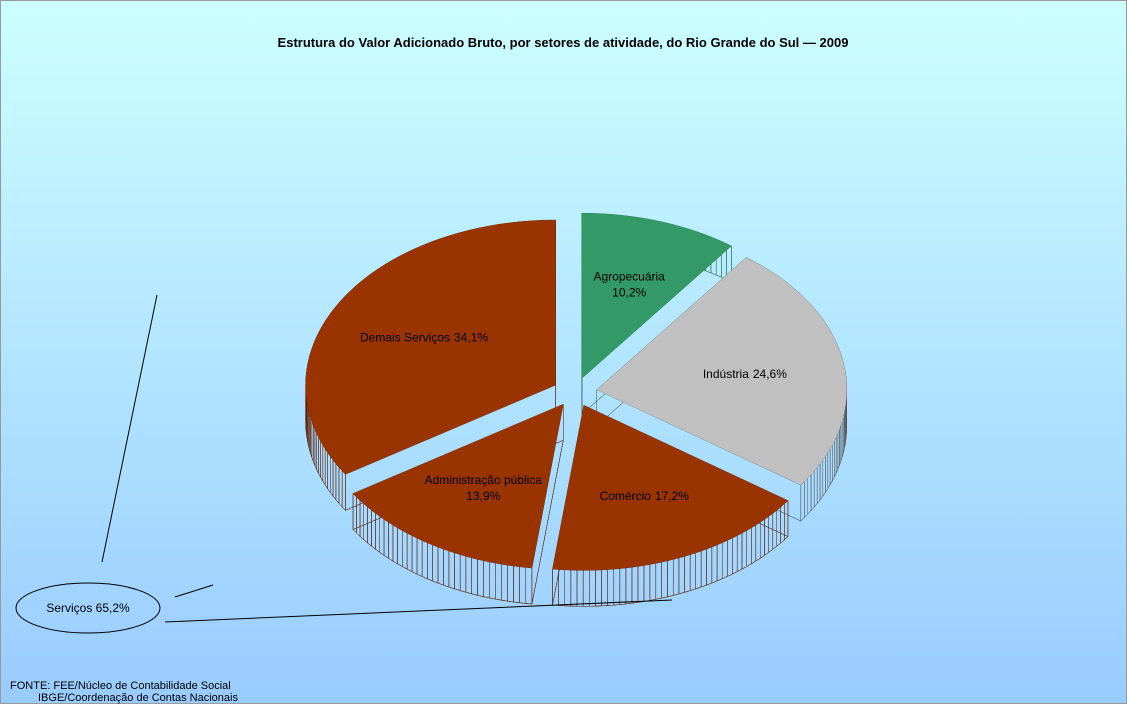 The height and width of the screenshot is (704, 1127). Describe the element at coordinates (672, 496) in the screenshot. I see `label-value: 17,2%` at that location.